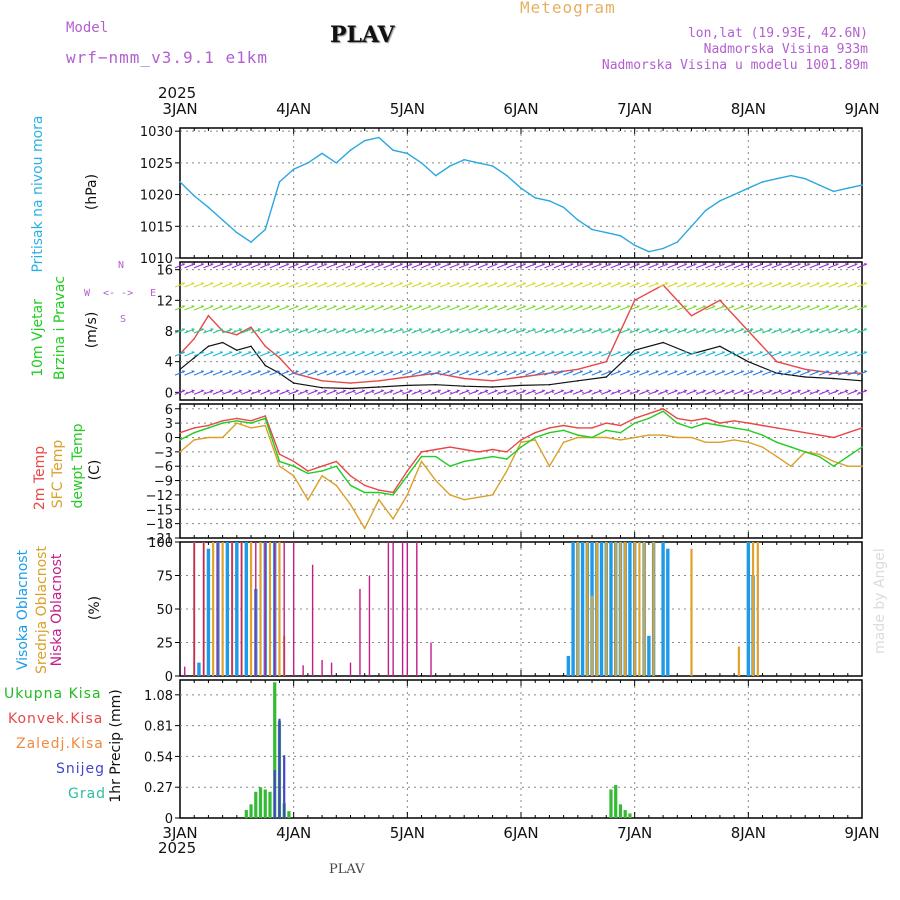 The width and height of the screenshot is (900, 900). Describe the element at coordinates (53, 694) in the screenshot. I see `precip-label-total: Ukupna Kisa` at that location.